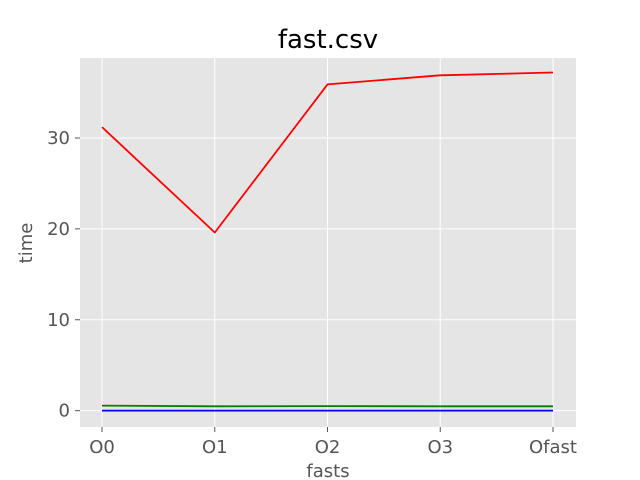  What do you see at coordinates (63, 275) in the screenshot?
I see `y-axis-ticks: 0 10 20 30` at bounding box center [63, 275].